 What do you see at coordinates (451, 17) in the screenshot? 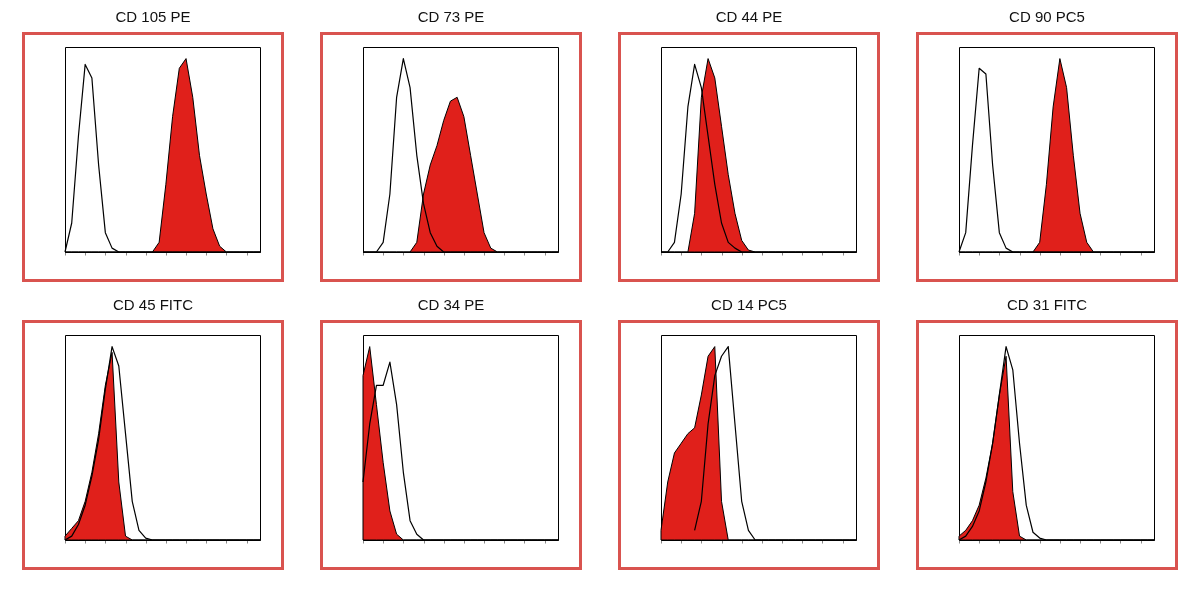
I see `chart-title: CD 73 PE` at bounding box center [451, 17].